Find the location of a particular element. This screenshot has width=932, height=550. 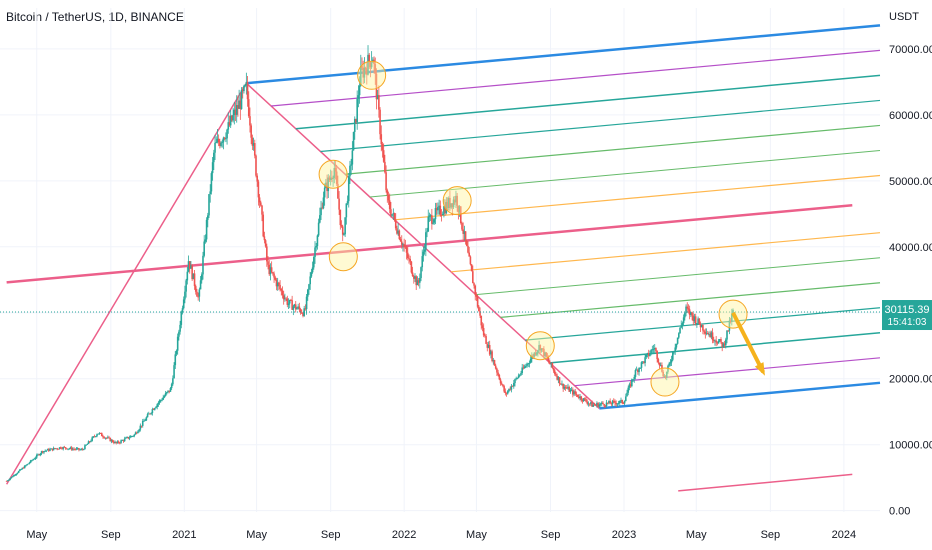

y-tick-label: 20000.00 is located at coordinates (910, 380).